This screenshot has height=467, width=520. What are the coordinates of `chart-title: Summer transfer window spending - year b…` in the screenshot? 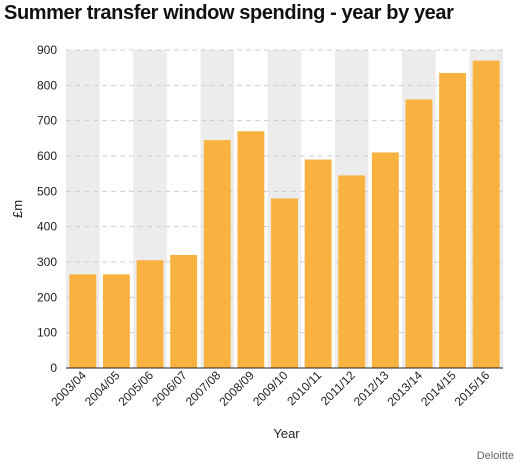 It's located at (229, 13).